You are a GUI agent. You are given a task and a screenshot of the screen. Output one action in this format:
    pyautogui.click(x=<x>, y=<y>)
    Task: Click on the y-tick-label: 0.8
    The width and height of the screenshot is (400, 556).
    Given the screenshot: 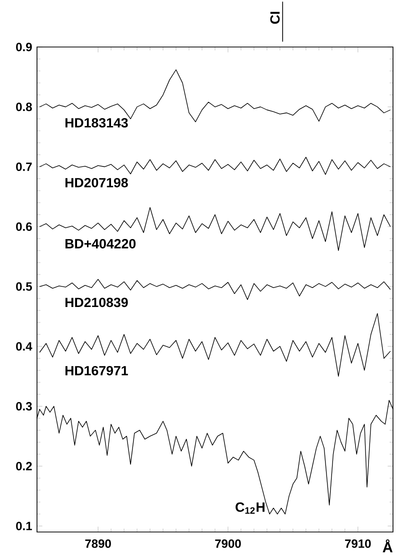 What is the action you would take?
    pyautogui.click(x=24, y=107)
    